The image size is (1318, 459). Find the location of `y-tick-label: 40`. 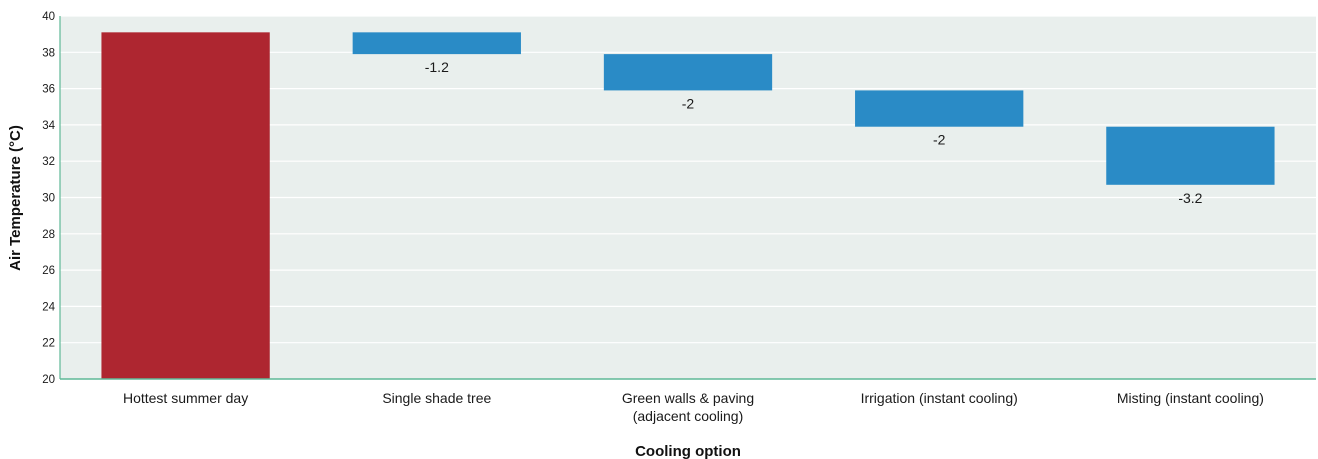

y-tick-label: 40 is located at coordinates (48, 17).